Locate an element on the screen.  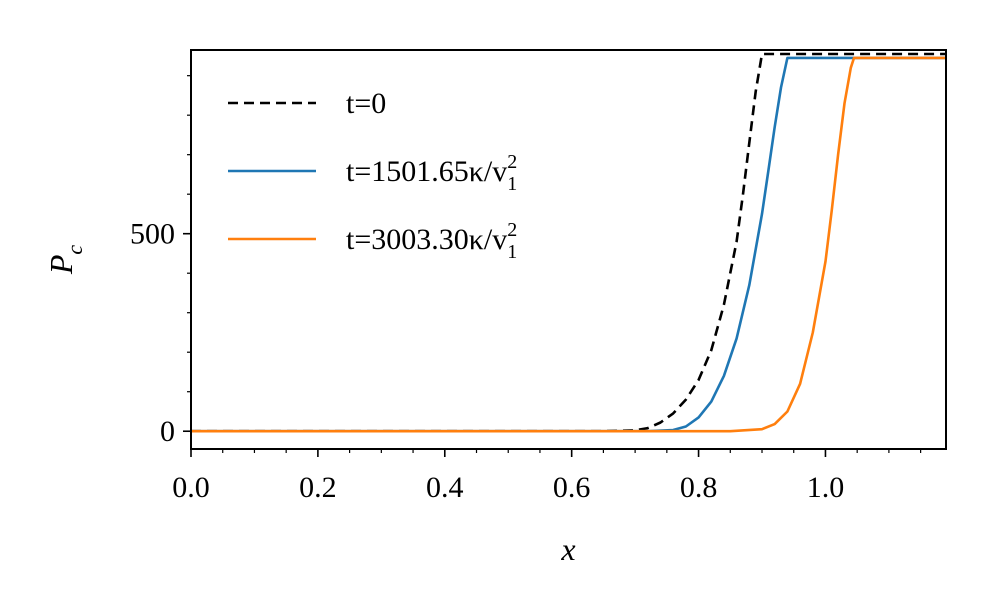
x-axis: 0.0 0.2 0.4 0.6 0.8 1.0 is located at coordinates (547, 476).